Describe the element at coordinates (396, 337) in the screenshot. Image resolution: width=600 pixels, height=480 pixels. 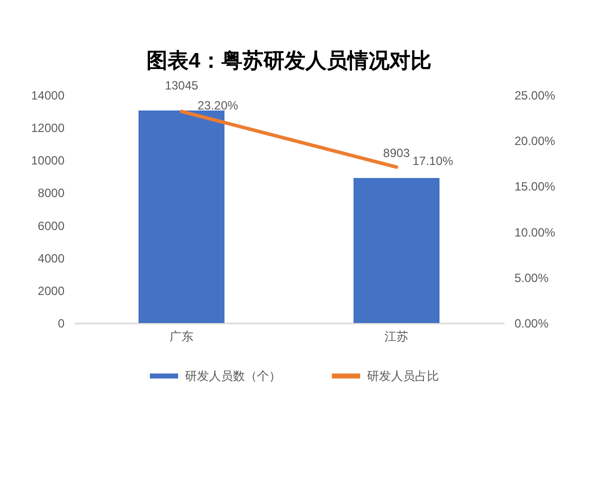
I see `x-tick-label: 江苏` at that location.